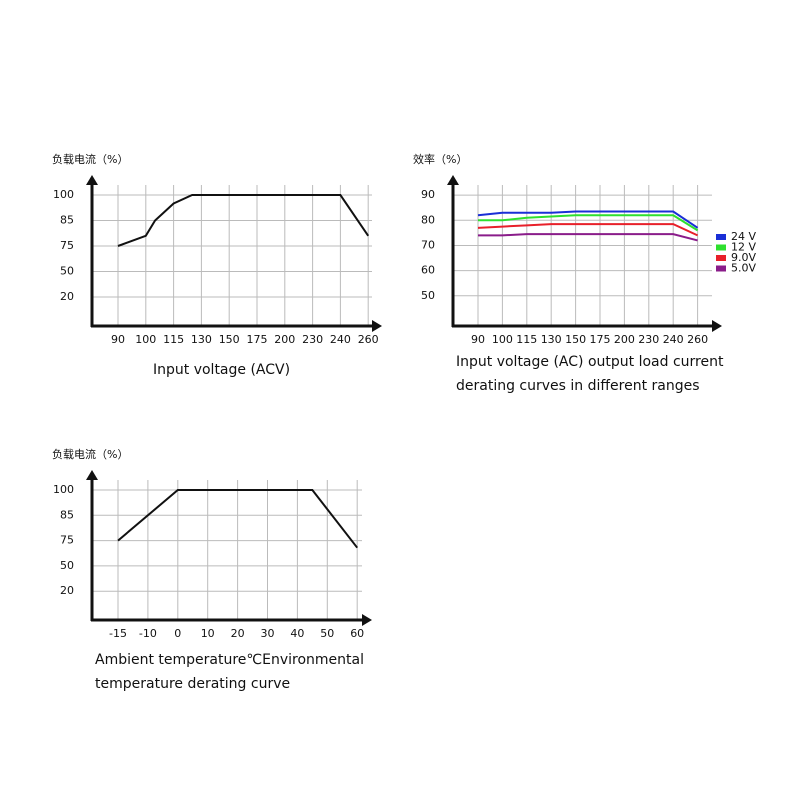  What do you see at coordinates (222, 370) in the screenshot?
I see `caption: Input voltage (ACV)` at bounding box center [222, 370].